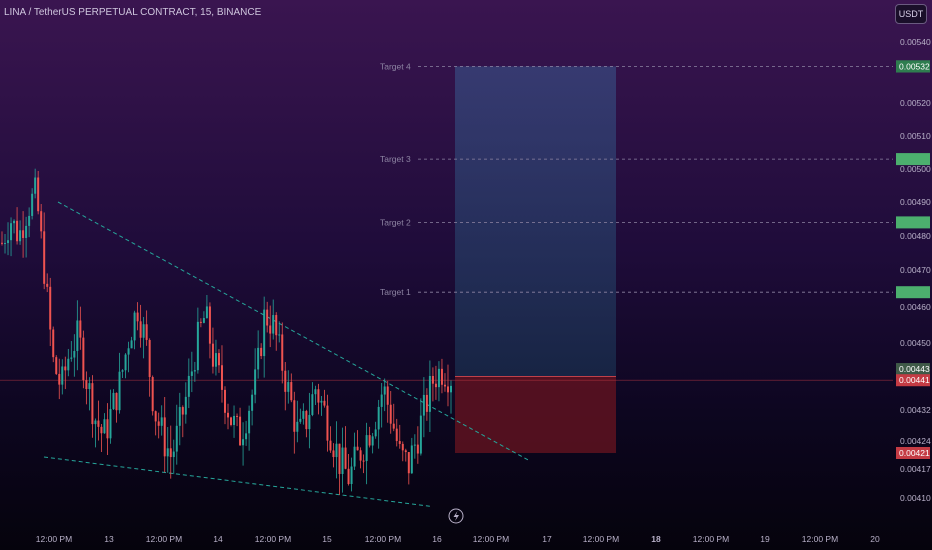 This screenshot has height=550, width=932. Describe the element at coordinates (456, 516) in the screenshot. I see `lightning-icon` at that location.